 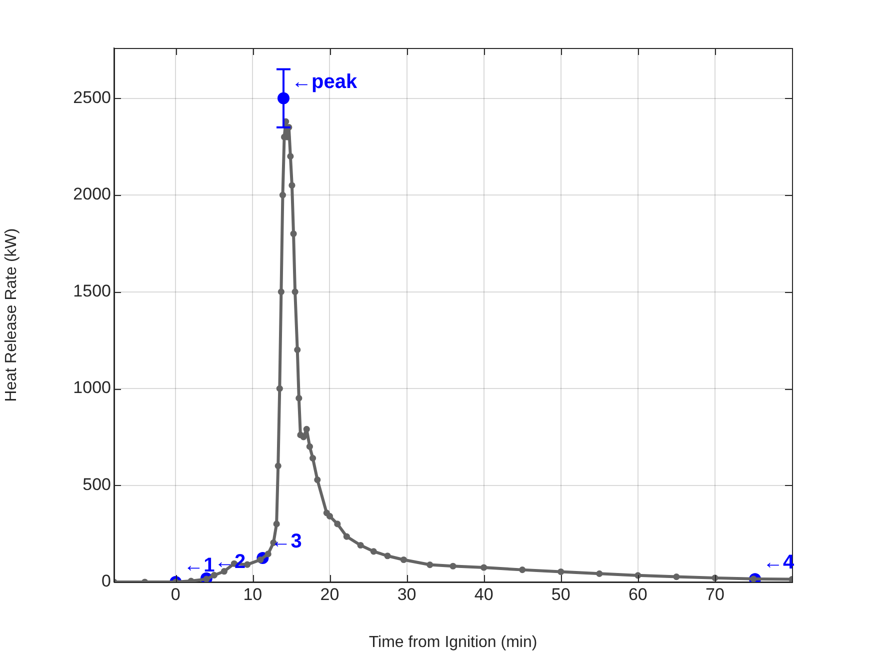 I want to click on y-tick-label: 2500, so click(x=92, y=97).